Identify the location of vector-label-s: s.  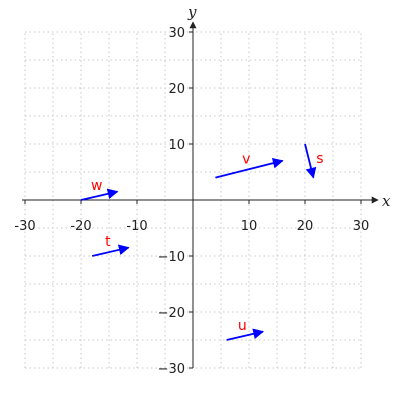
(319, 159).